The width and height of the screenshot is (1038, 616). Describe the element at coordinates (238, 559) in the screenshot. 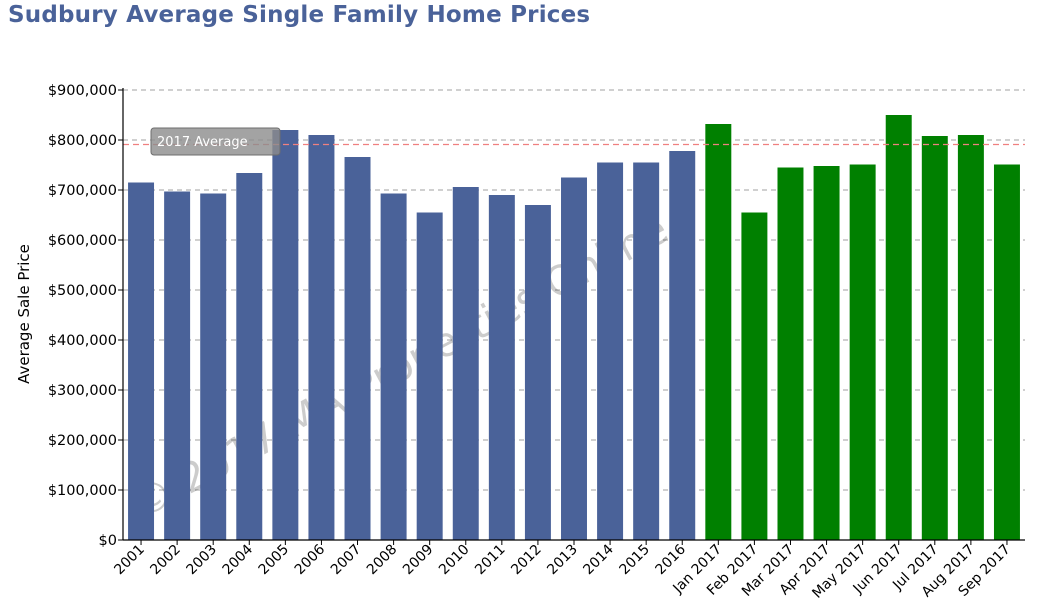

I see `x-tick-label: 2004` at that location.